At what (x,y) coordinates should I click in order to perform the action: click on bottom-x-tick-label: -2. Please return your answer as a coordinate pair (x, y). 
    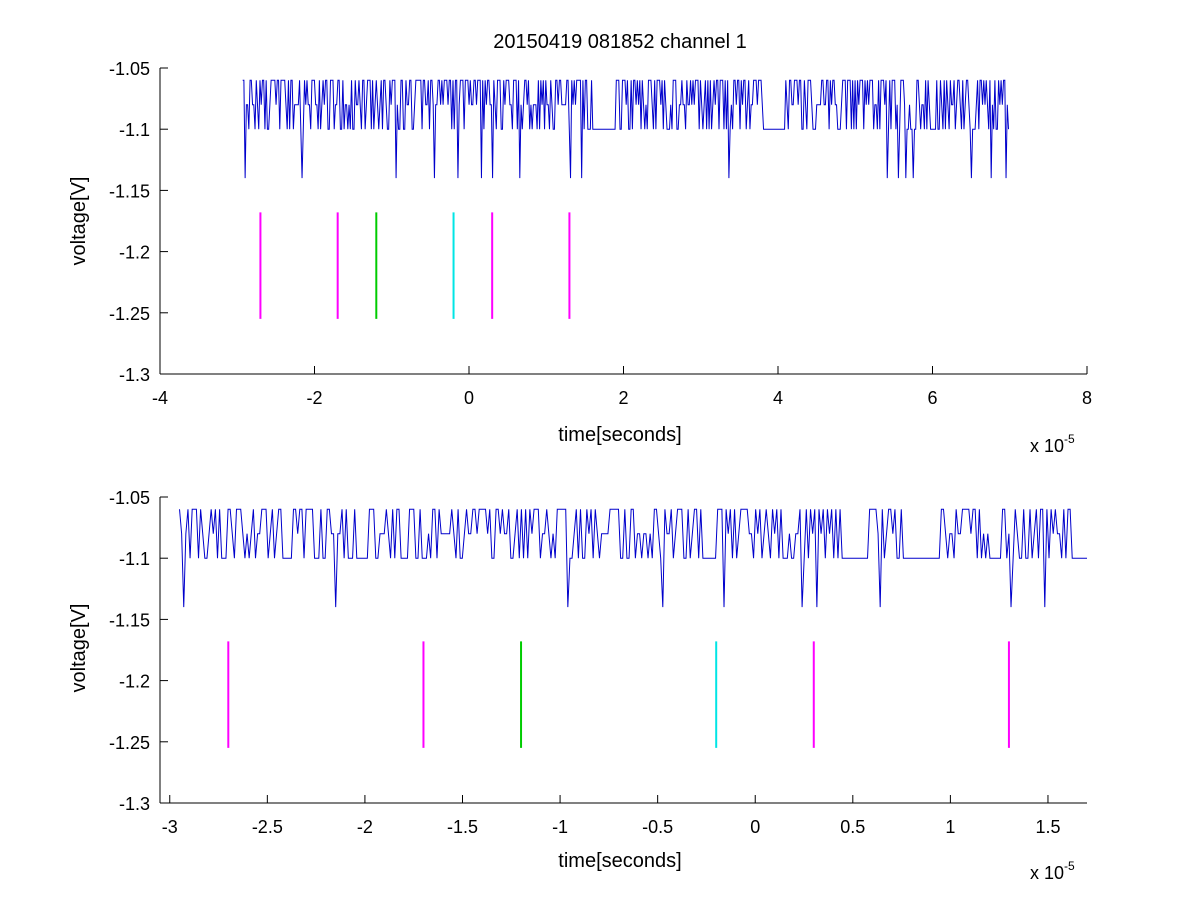
    Looking at the image, I should click on (365, 827).